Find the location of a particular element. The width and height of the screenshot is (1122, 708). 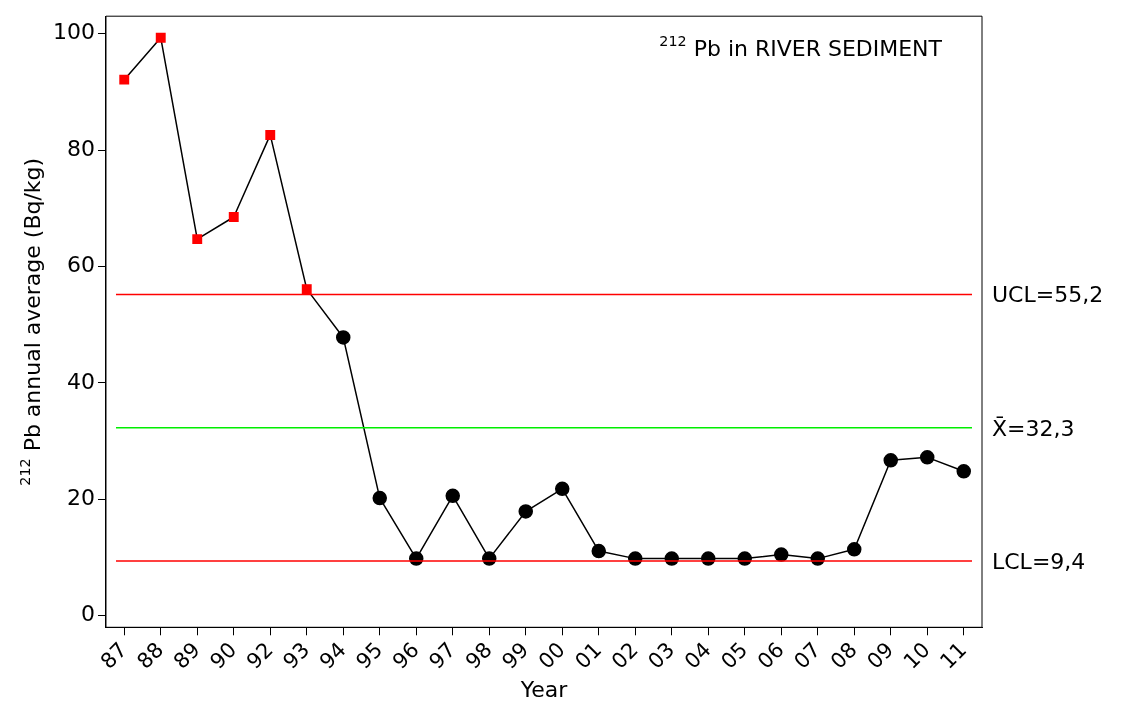

y-tick-label: 20 is located at coordinates (80, 497).